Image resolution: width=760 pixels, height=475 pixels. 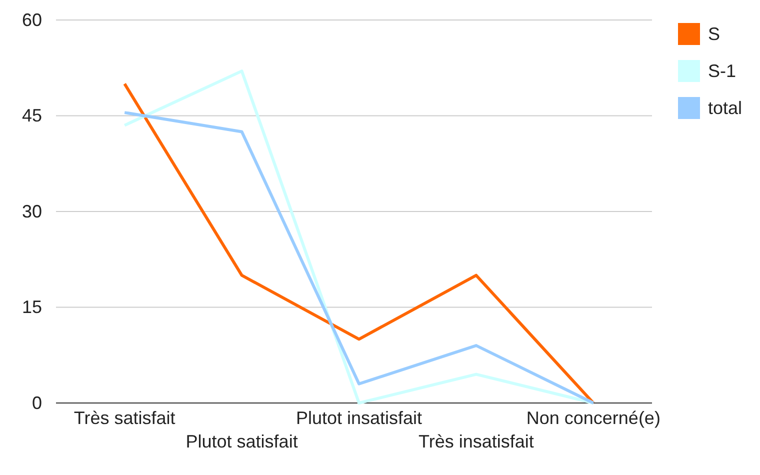 I want to click on x-tick-label: Non concerné(e), so click(x=593, y=418).